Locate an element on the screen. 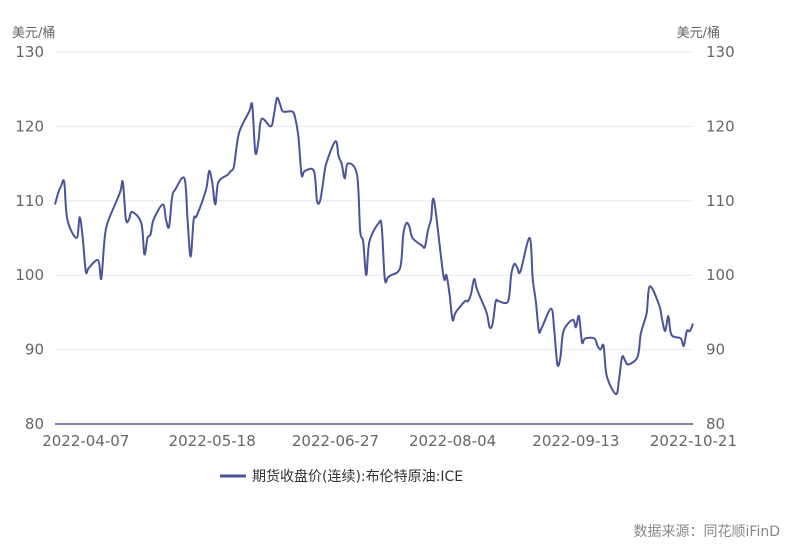 Image resolution: width=802 pixels, height=549 pixels. y-tick-left-110: 110 is located at coordinates (29, 201).